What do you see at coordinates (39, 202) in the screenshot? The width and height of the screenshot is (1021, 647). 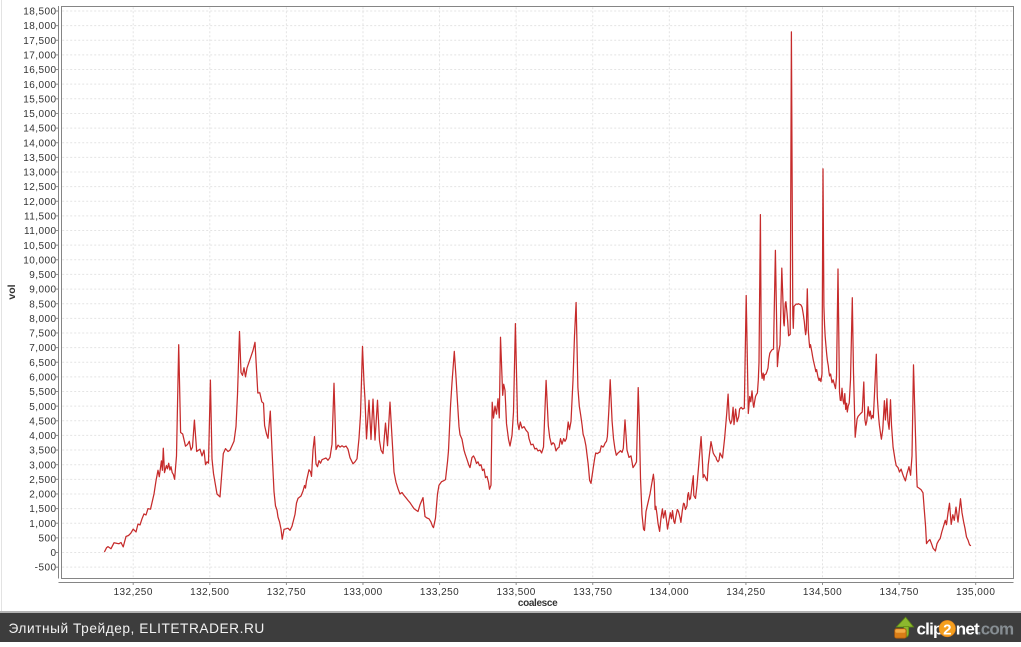 I see `svg-text: 12,000` at bounding box center [39, 202].